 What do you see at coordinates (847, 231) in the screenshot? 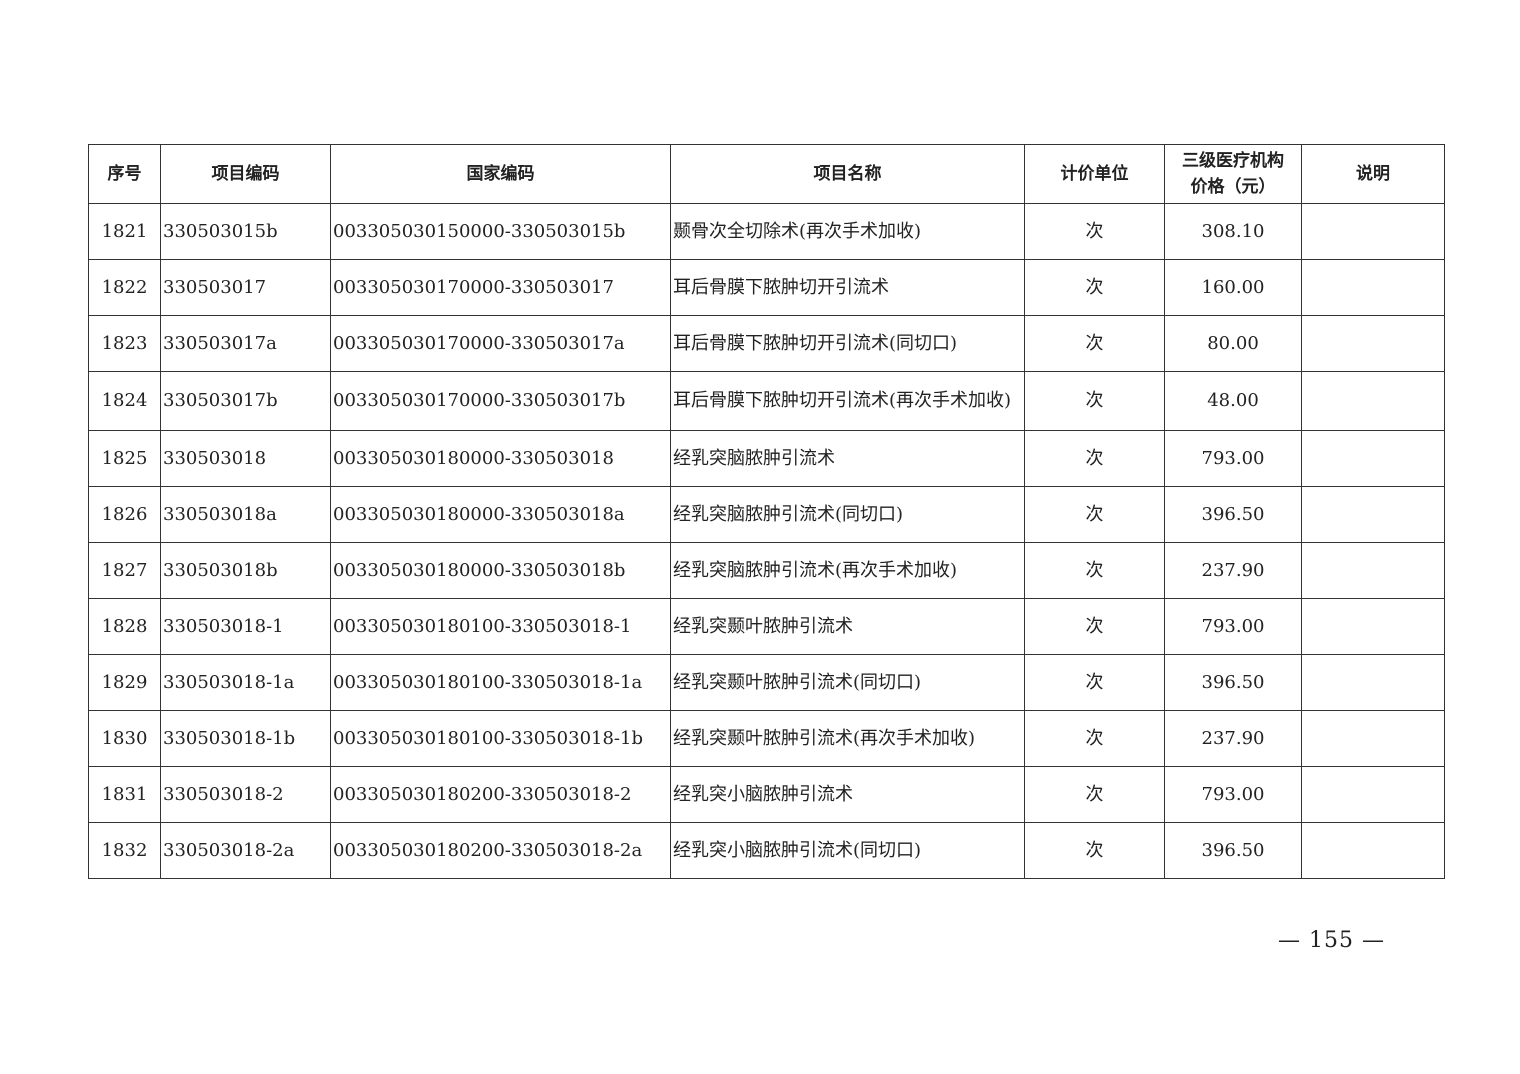
I see `project-name-cell: 颞骨次全切除术(再次手术加收)` at bounding box center [847, 231].